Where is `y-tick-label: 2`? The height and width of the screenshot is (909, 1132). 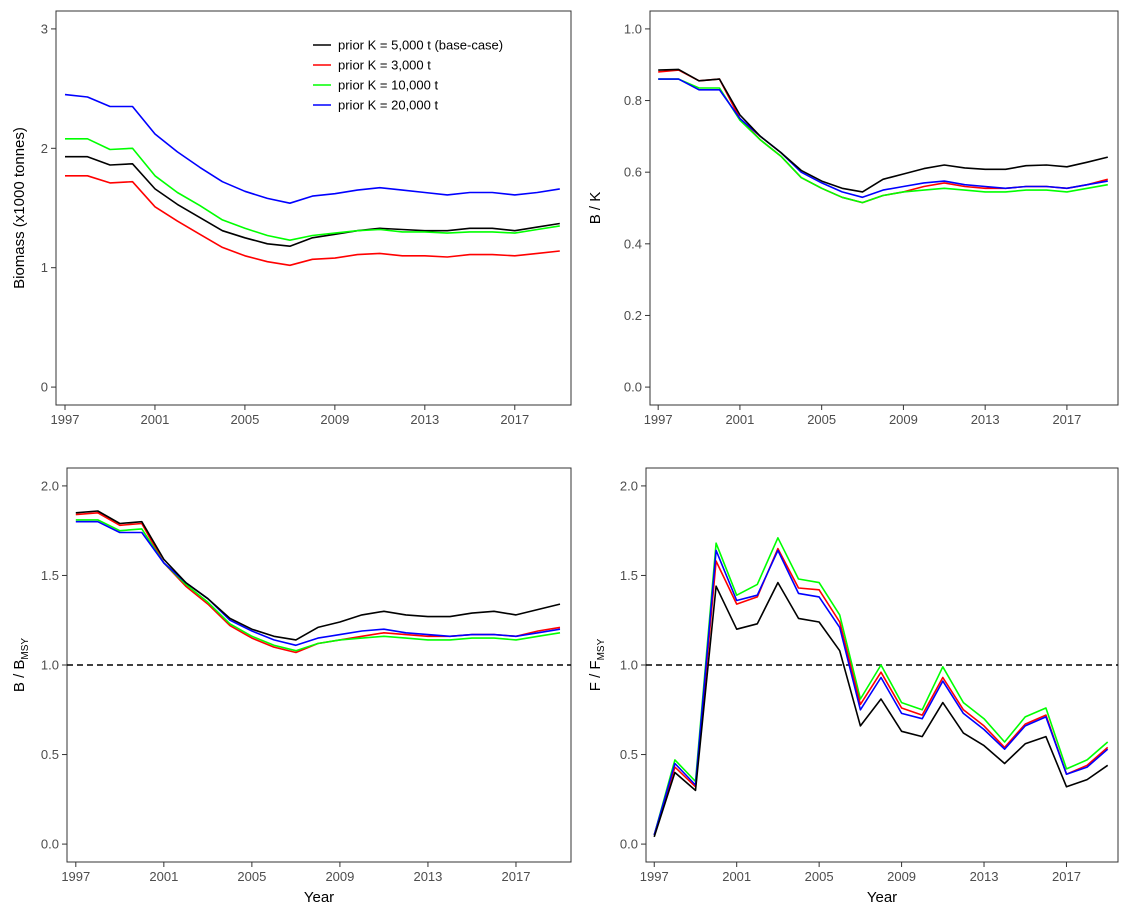 y-tick-label: 2 is located at coordinates (44, 148).